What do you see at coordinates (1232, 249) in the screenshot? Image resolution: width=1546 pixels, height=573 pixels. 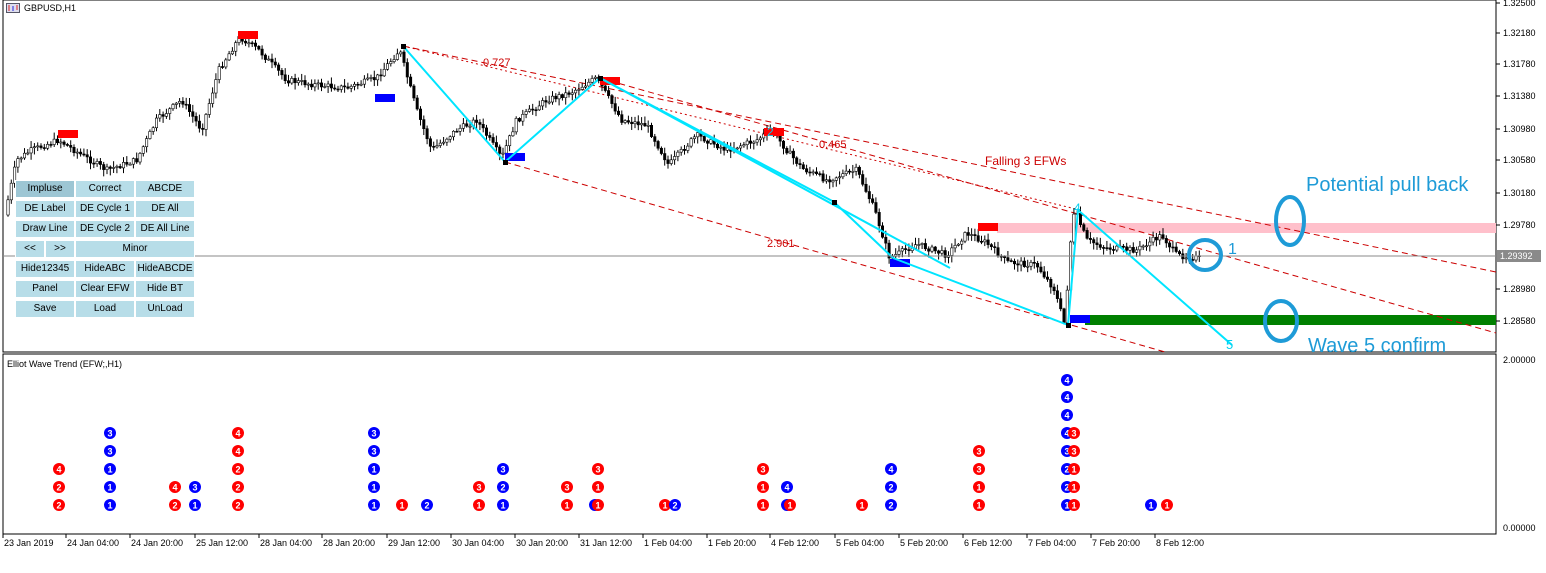 I see `wave-label-1-annotation: 1` at bounding box center [1232, 249].